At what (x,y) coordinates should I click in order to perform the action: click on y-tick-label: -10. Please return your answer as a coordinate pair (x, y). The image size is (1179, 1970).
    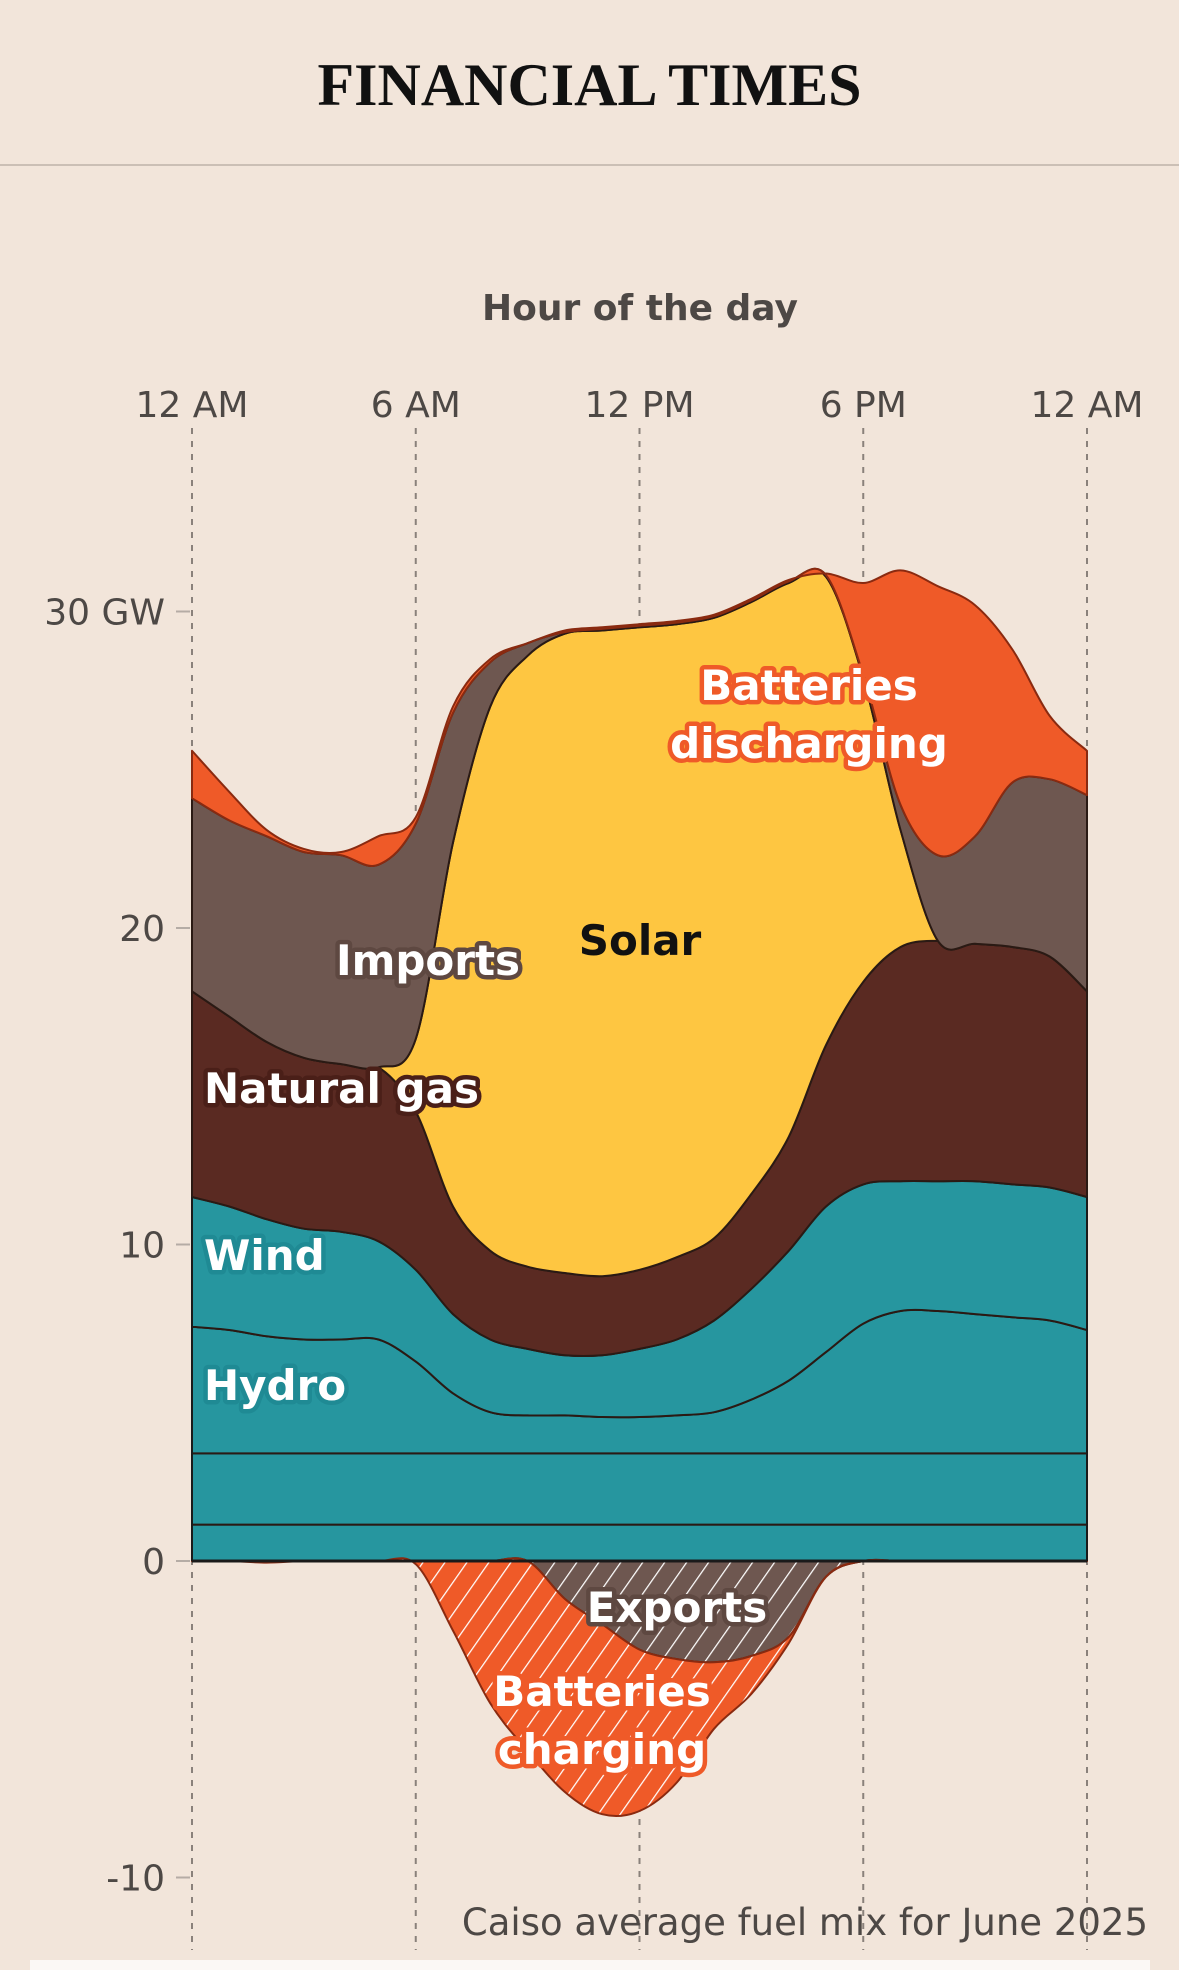
    Looking at the image, I should click on (135, 1879).